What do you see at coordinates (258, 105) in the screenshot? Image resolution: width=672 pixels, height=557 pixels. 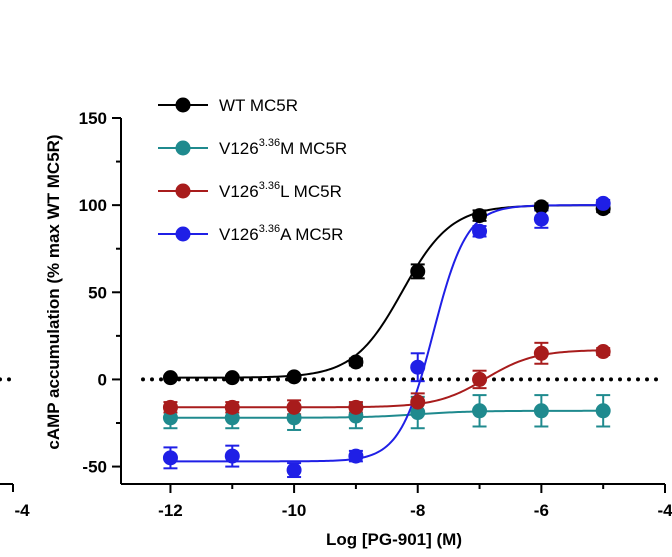 I see `legend-label: WT MC5R` at bounding box center [258, 105].